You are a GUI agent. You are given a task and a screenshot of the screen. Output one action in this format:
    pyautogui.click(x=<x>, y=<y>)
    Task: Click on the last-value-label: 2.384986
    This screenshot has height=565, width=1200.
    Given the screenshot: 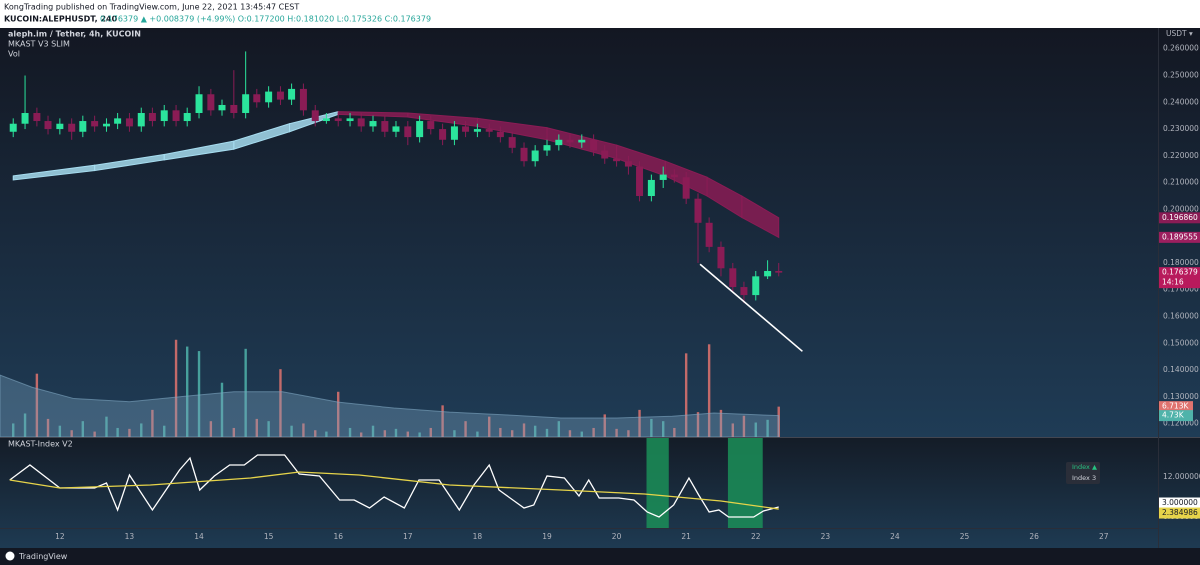 What is the action you would take?
    pyautogui.click(x=1180, y=512)
    